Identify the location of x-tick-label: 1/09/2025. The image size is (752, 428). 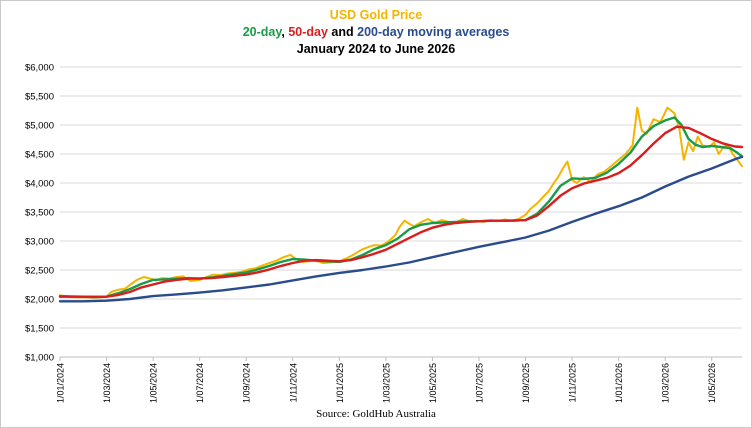
(526, 383).